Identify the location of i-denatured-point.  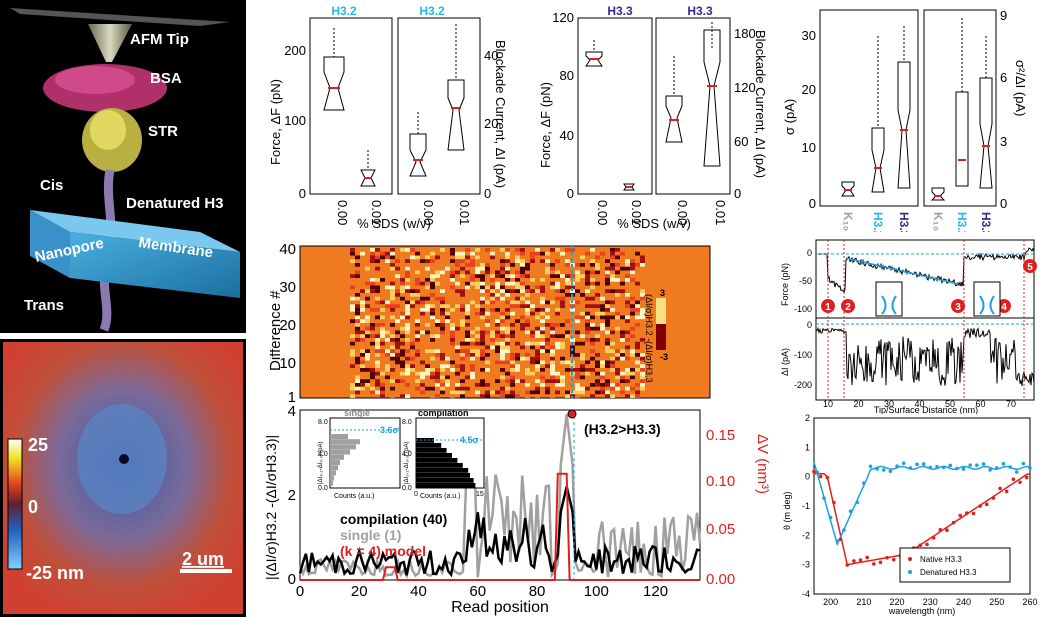
(963, 469).